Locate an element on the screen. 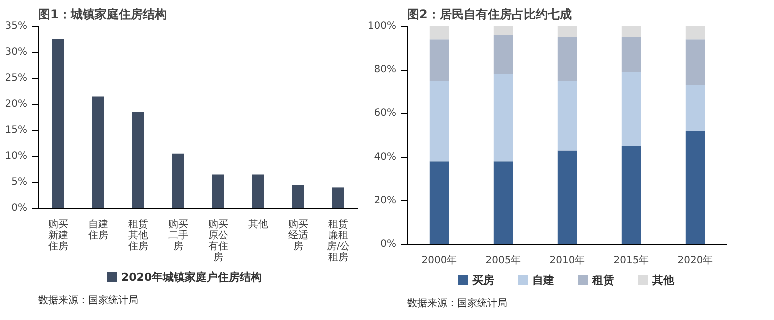  x-tick-label: 2005年 is located at coordinates (504, 260).